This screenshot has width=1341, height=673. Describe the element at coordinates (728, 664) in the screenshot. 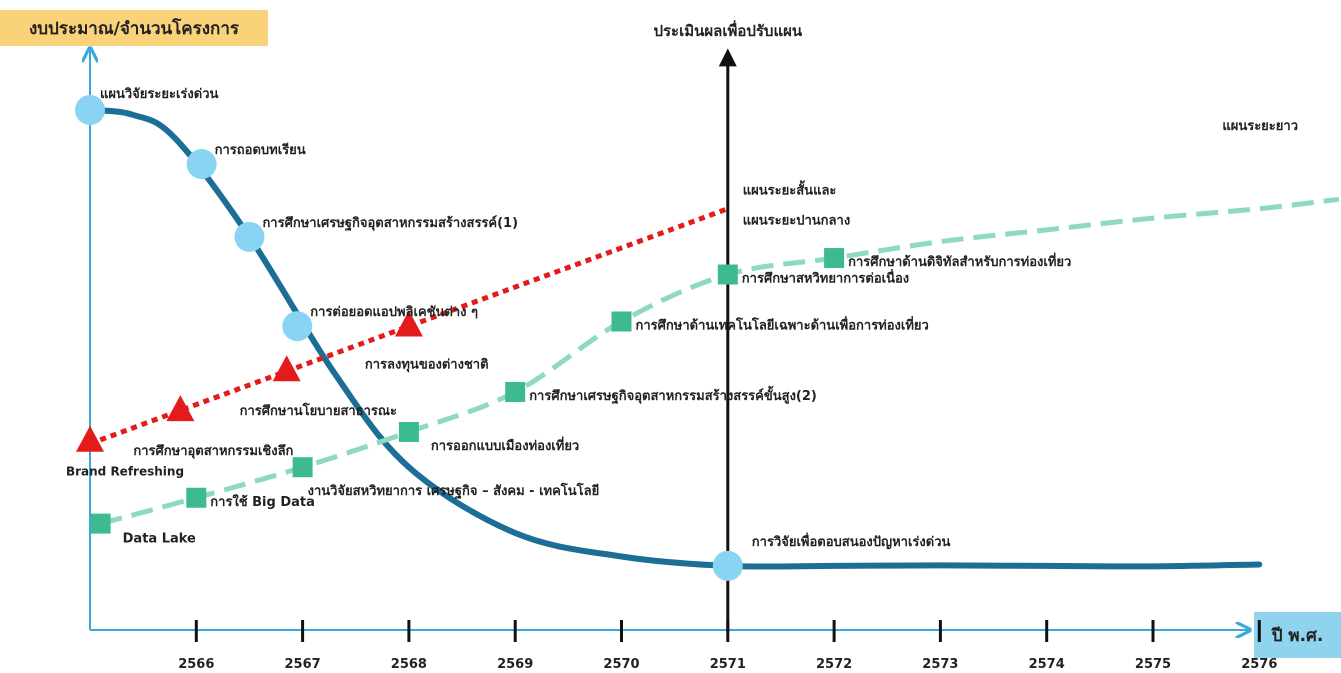

I see `x-tick-label: 2571` at that location.